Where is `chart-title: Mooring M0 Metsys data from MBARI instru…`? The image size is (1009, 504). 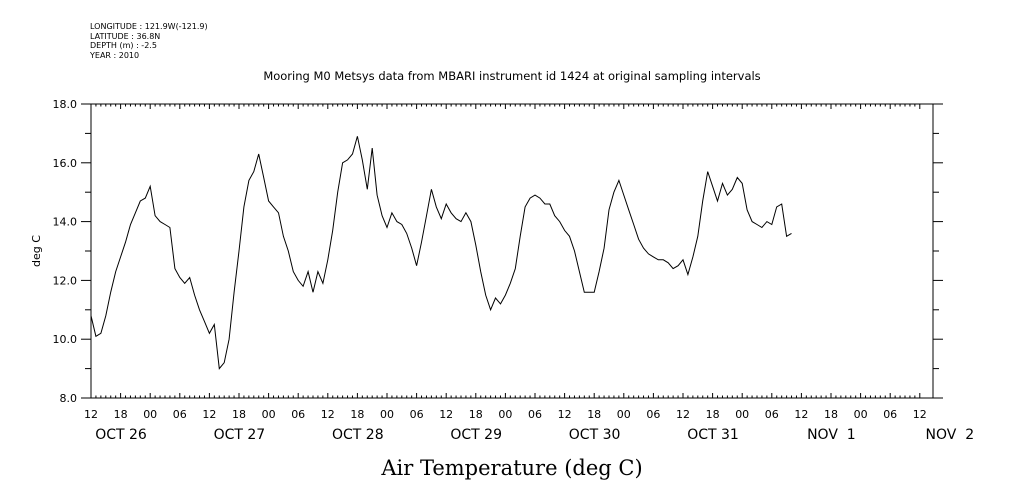
chart-title: Mooring M0 Metsys data from MBARI instru… is located at coordinates (511, 76).